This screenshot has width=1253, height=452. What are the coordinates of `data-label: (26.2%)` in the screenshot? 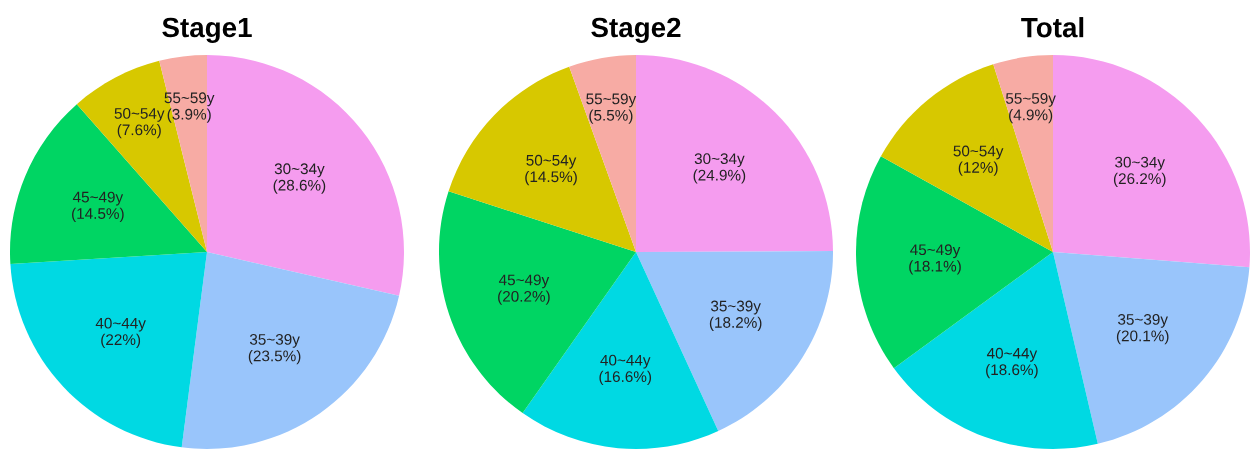 It's located at (1139, 180).